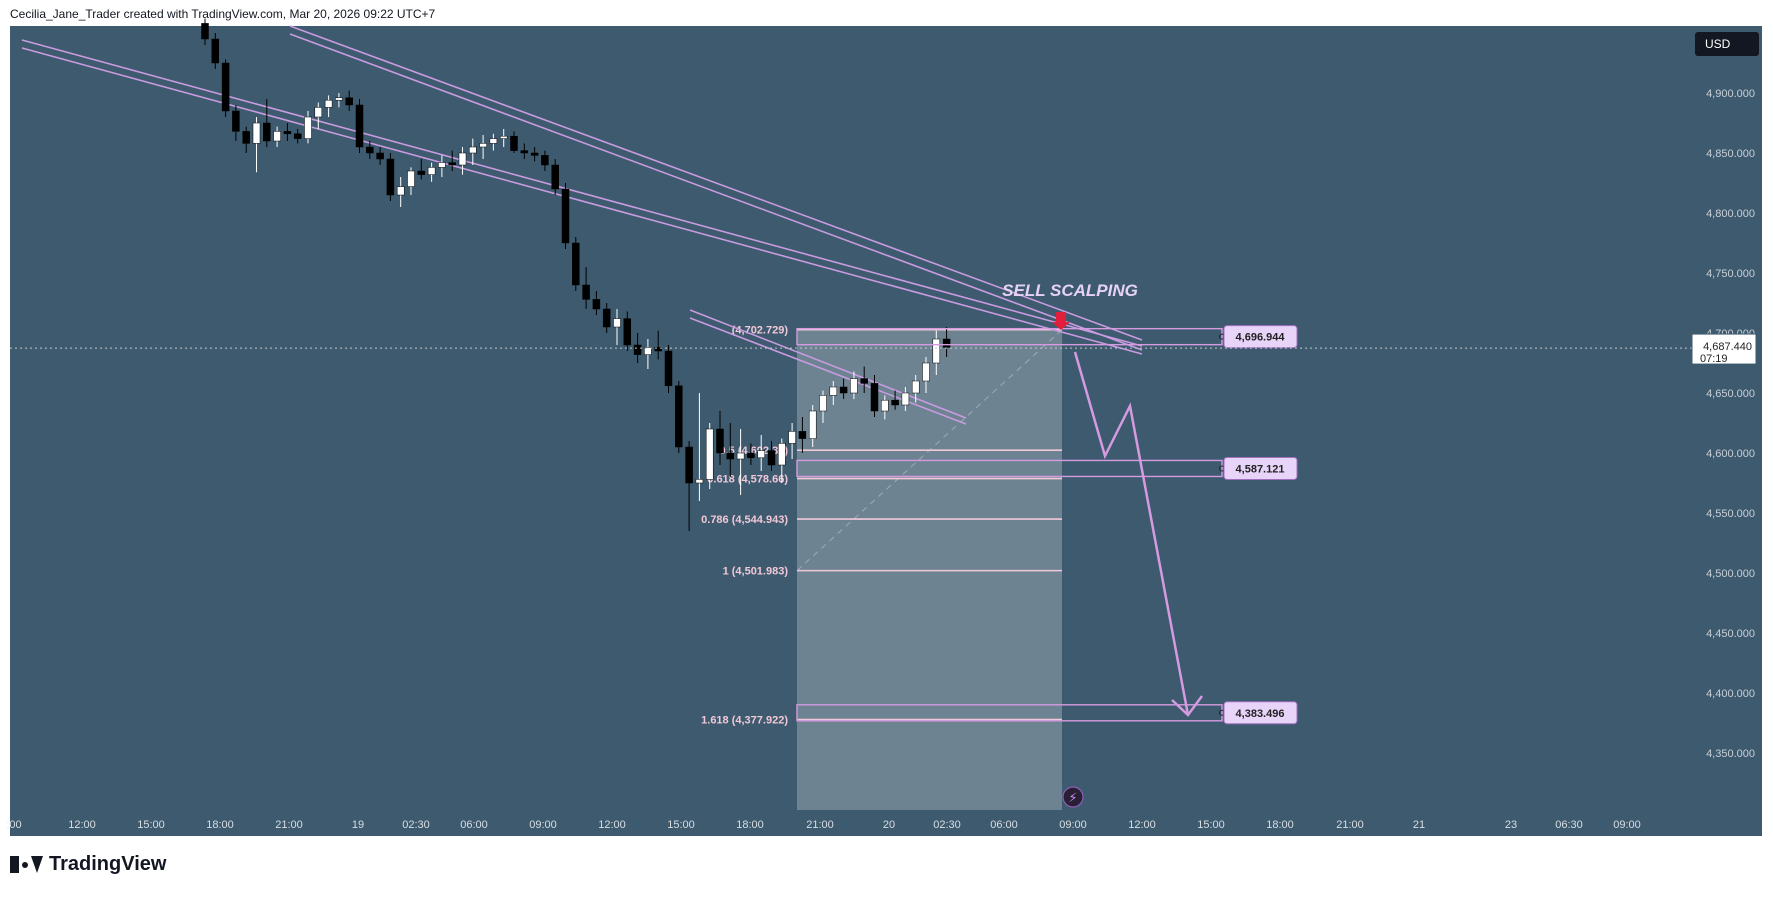 The width and height of the screenshot is (1773, 898). What do you see at coordinates (744, 720) in the screenshot?
I see `fib-level-label: 1.618 (4,377.922)` at bounding box center [744, 720].